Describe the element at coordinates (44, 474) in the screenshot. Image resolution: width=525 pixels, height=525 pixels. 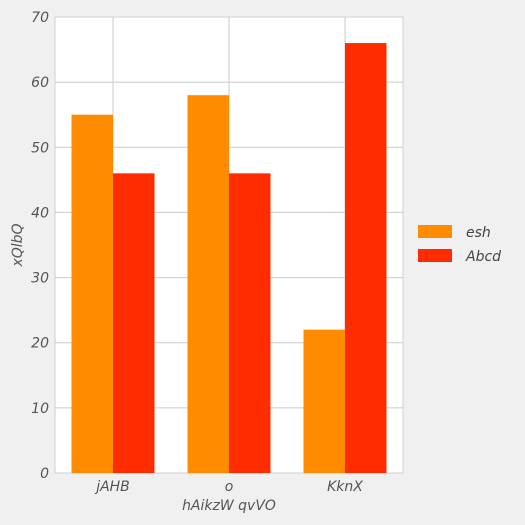
I see `y-tick-label: 0` at that location.